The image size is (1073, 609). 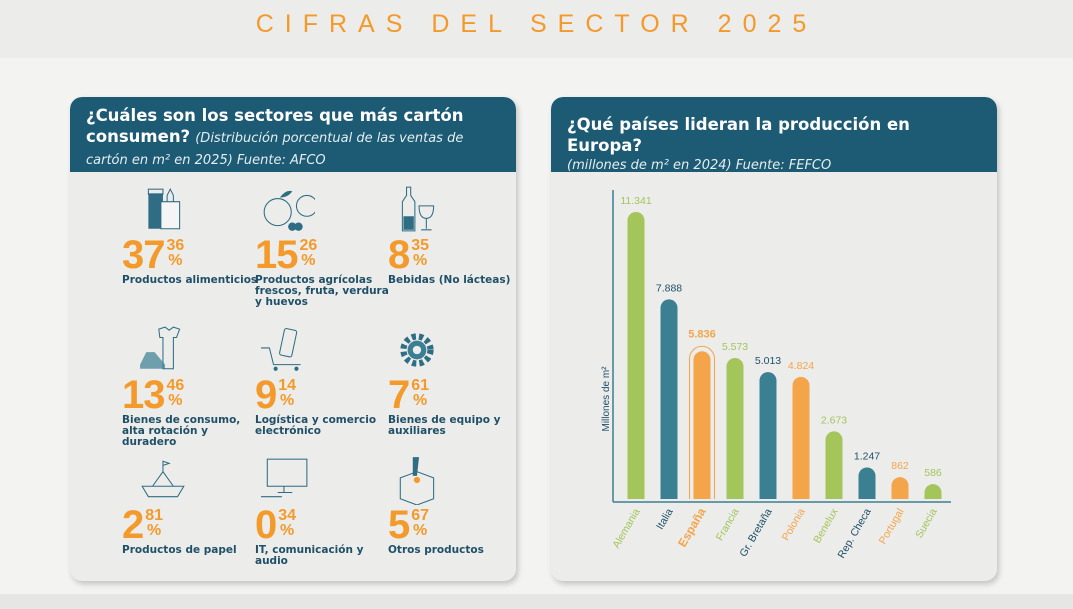 I want to click on paper-boat-icon, so click(x=163, y=479).